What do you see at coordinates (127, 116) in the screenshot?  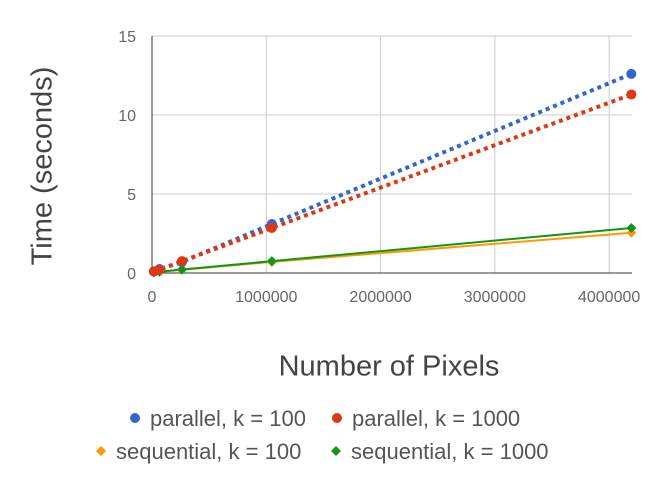 I see `y-tick-label: 10` at bounding box center [127, 116].